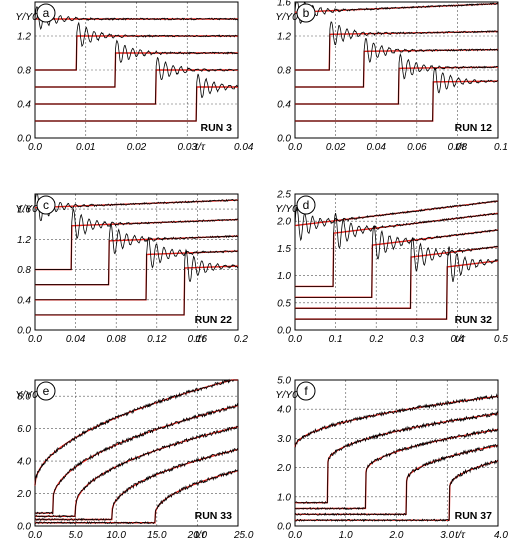  What do you see at coordinates (85, 147) in the screenshot?
I see `x-tick-label: 0.01` at bounding box center [85, 147].